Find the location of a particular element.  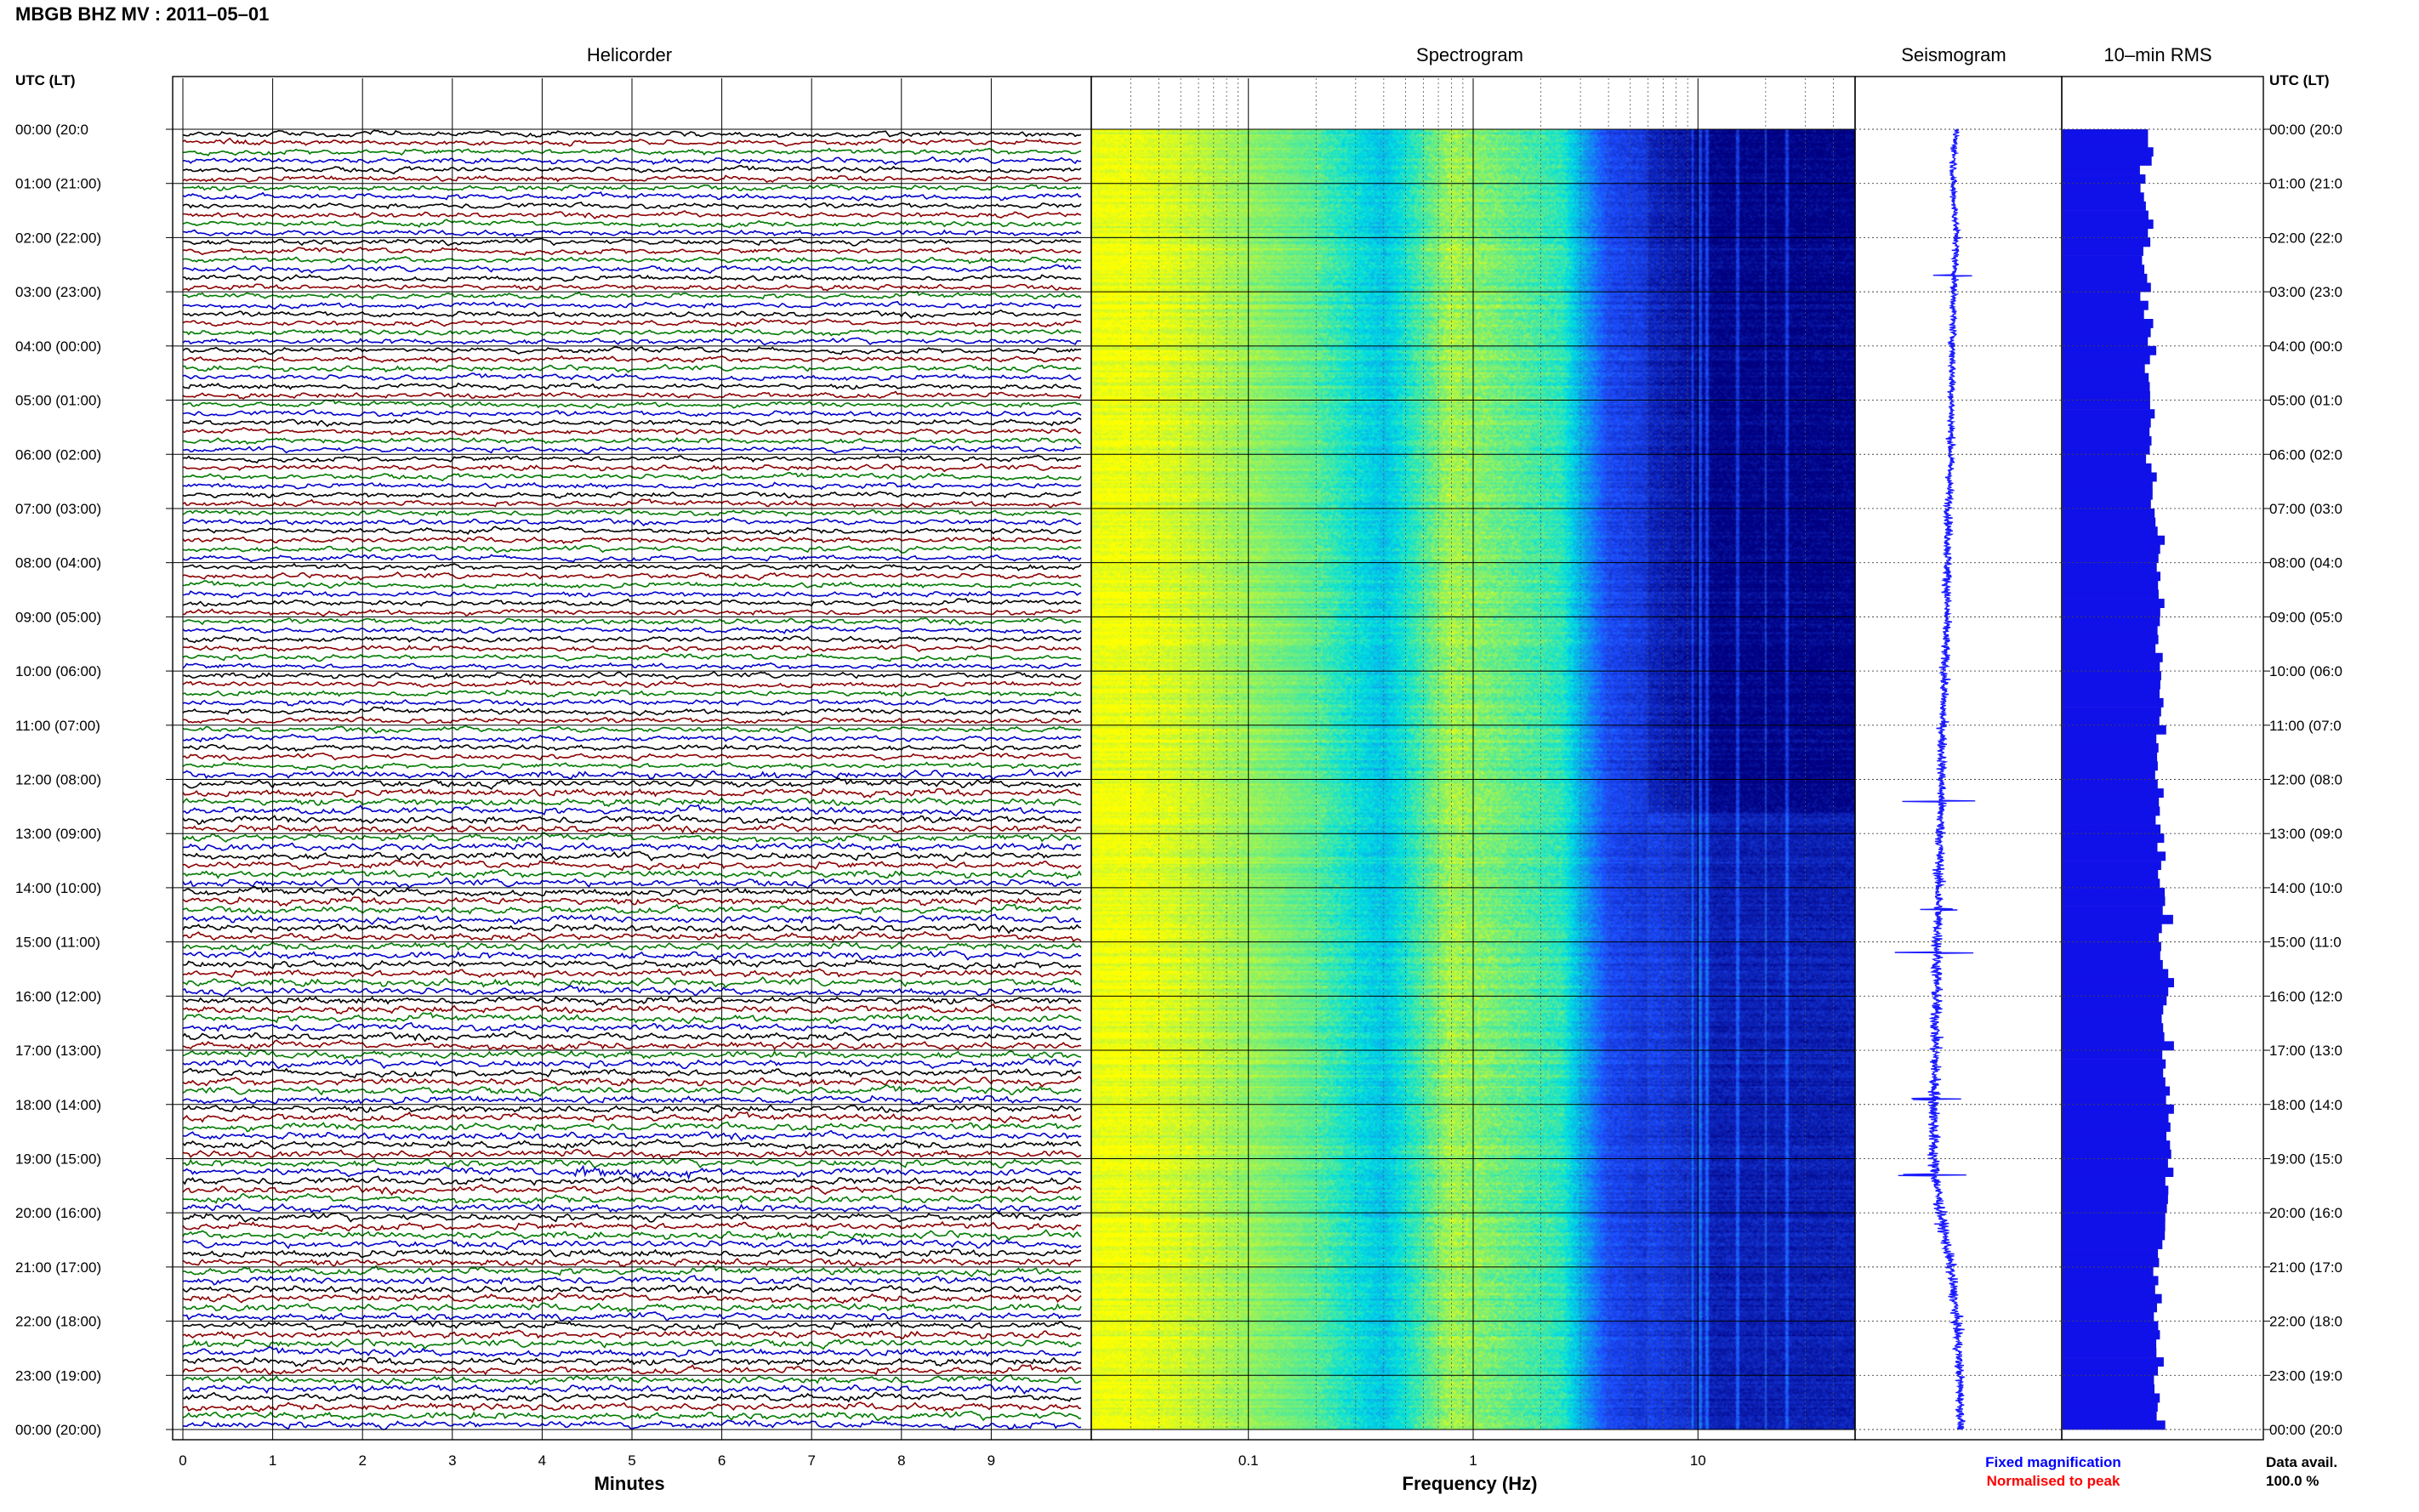

spectrogram-x-tick-label: 10 is located at coordinates (1698, 1460).